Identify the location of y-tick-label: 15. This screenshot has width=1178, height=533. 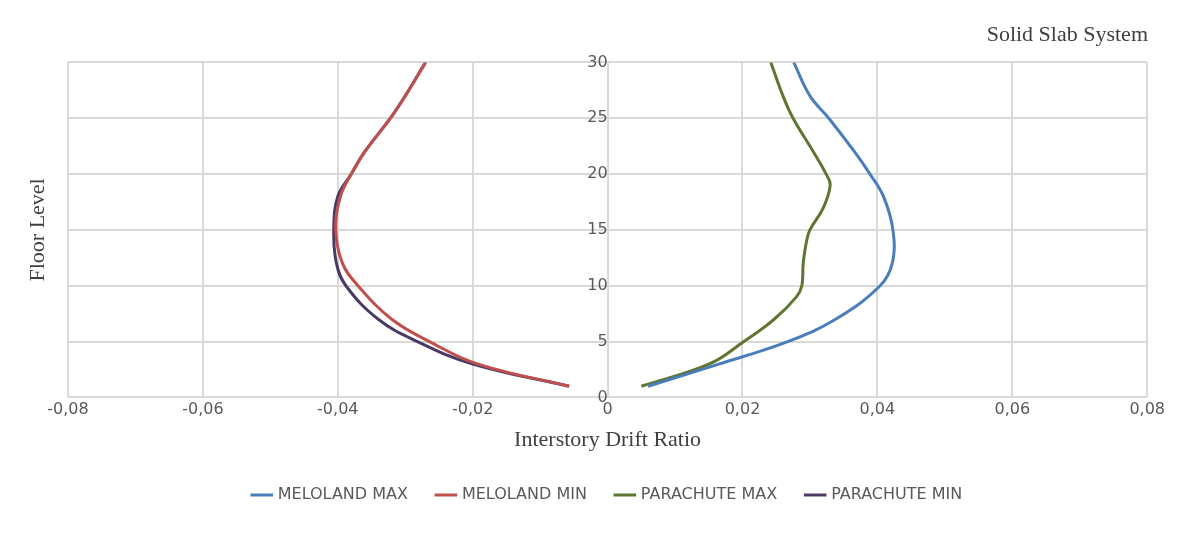
(597, 229).